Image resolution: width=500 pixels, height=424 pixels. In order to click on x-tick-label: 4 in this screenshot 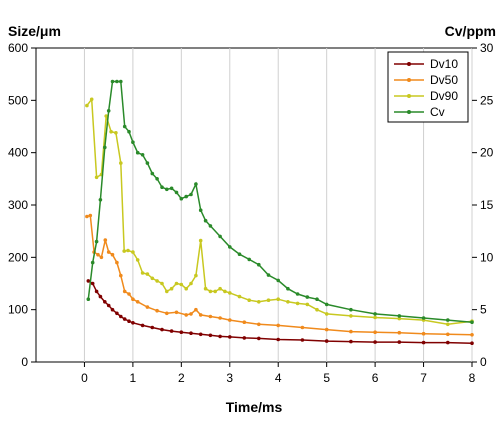, I will do `click(278, 378)`.